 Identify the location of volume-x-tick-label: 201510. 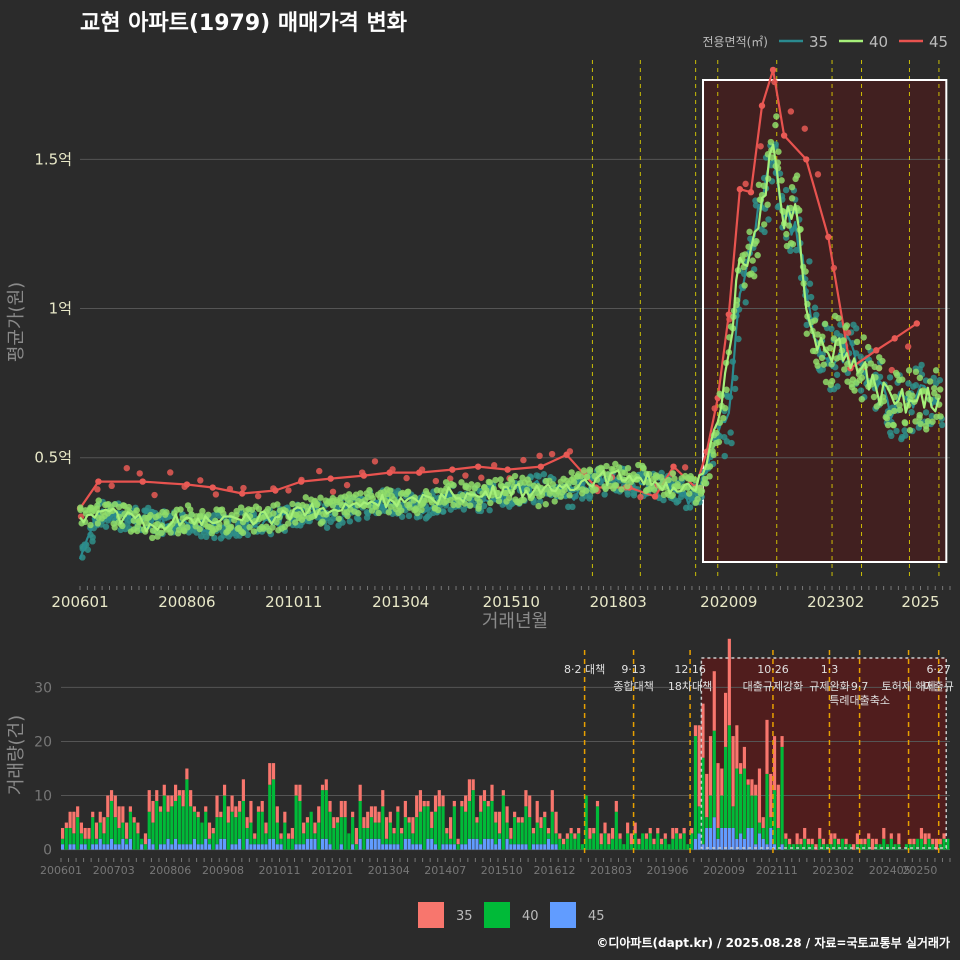
(502, 870).